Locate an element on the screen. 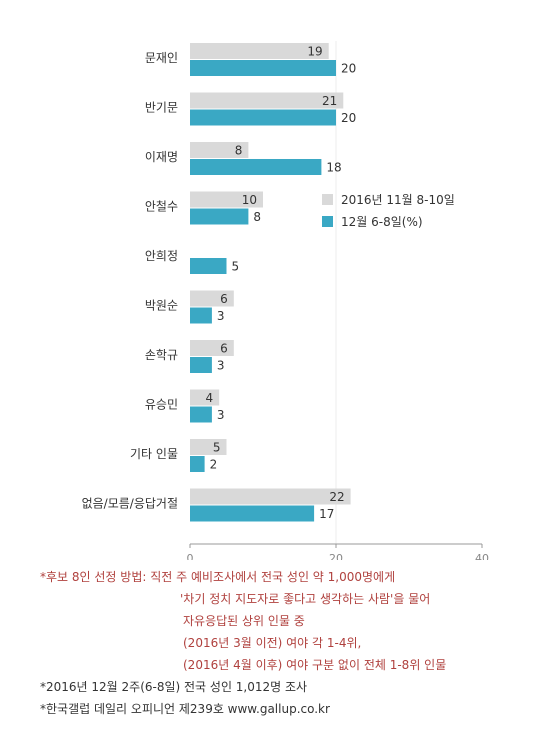 The image size is (560, 754). legend-item-previous: 2016년 11월 8-10일 is located at coordinates (388, 199).